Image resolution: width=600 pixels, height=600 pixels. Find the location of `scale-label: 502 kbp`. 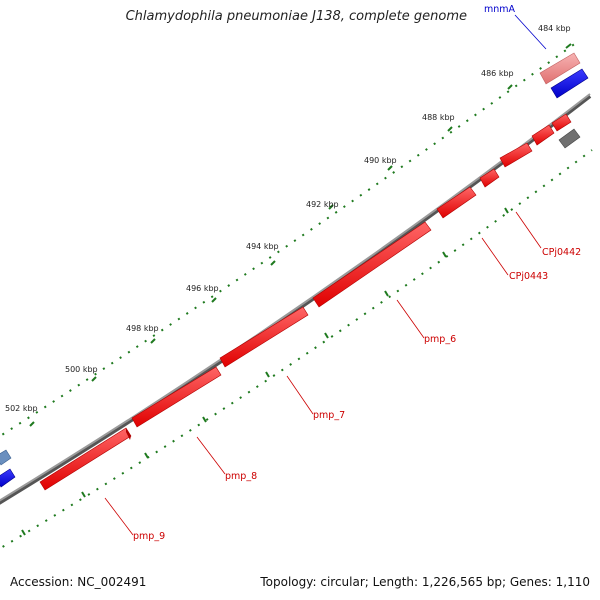

scale-label: 502 kbp is located at coordinates (21, 408).